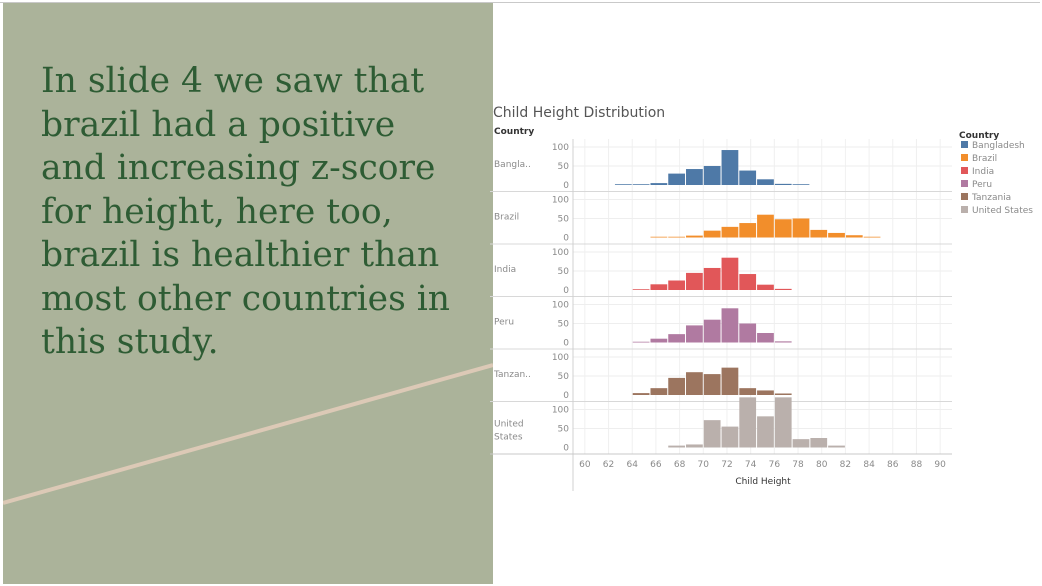  I want to click on x-axis-title: Child Height, so click(763, 482).